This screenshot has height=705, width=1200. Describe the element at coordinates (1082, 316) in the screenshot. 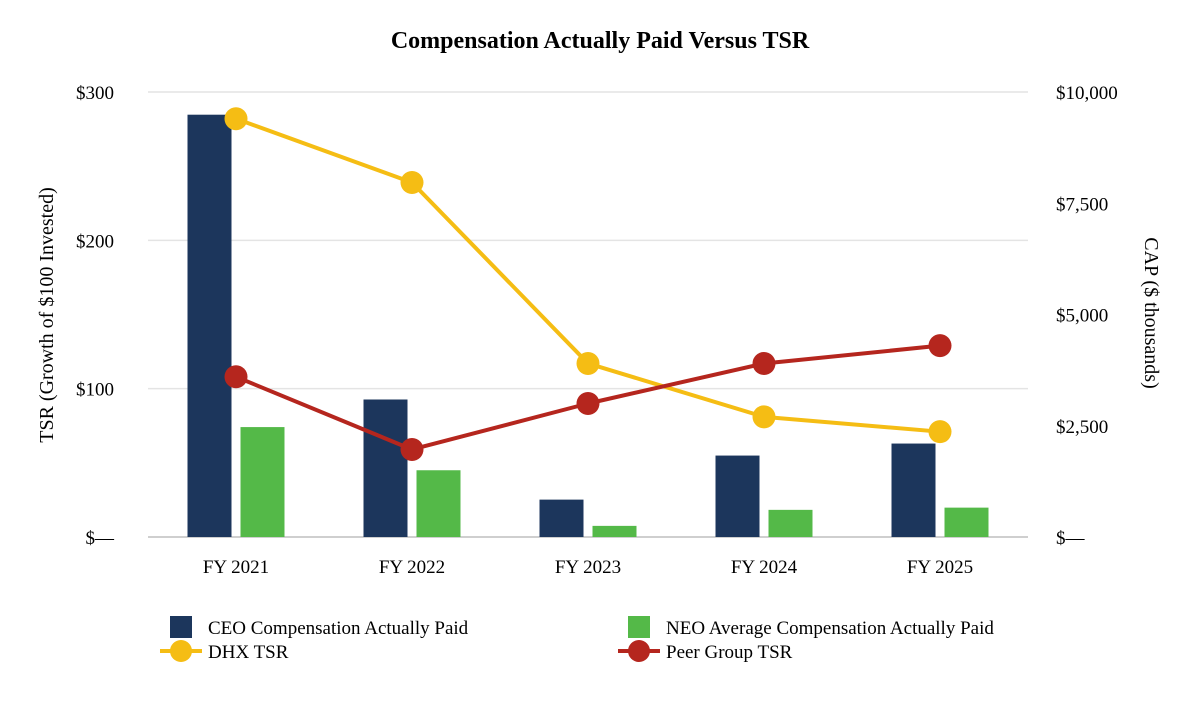

I see `right-tick-label: $5,000` at that location.